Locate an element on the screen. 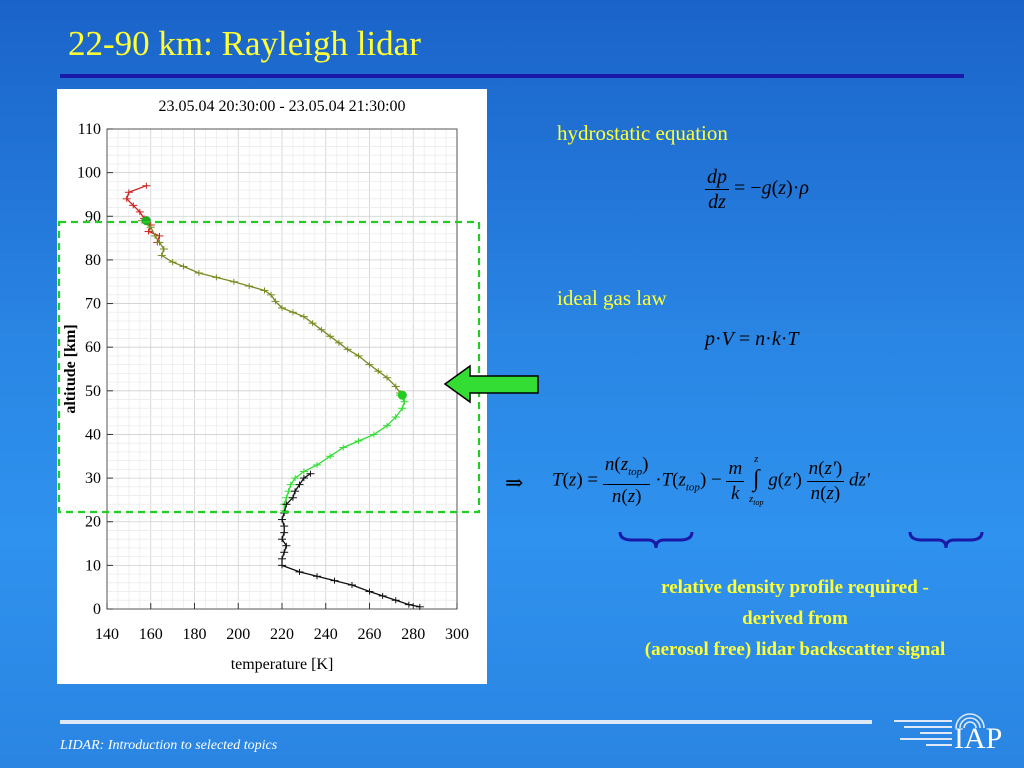 This screenshot has width=1024, height=768. y-tick-label: 100 is located at coordinates (89, 173).